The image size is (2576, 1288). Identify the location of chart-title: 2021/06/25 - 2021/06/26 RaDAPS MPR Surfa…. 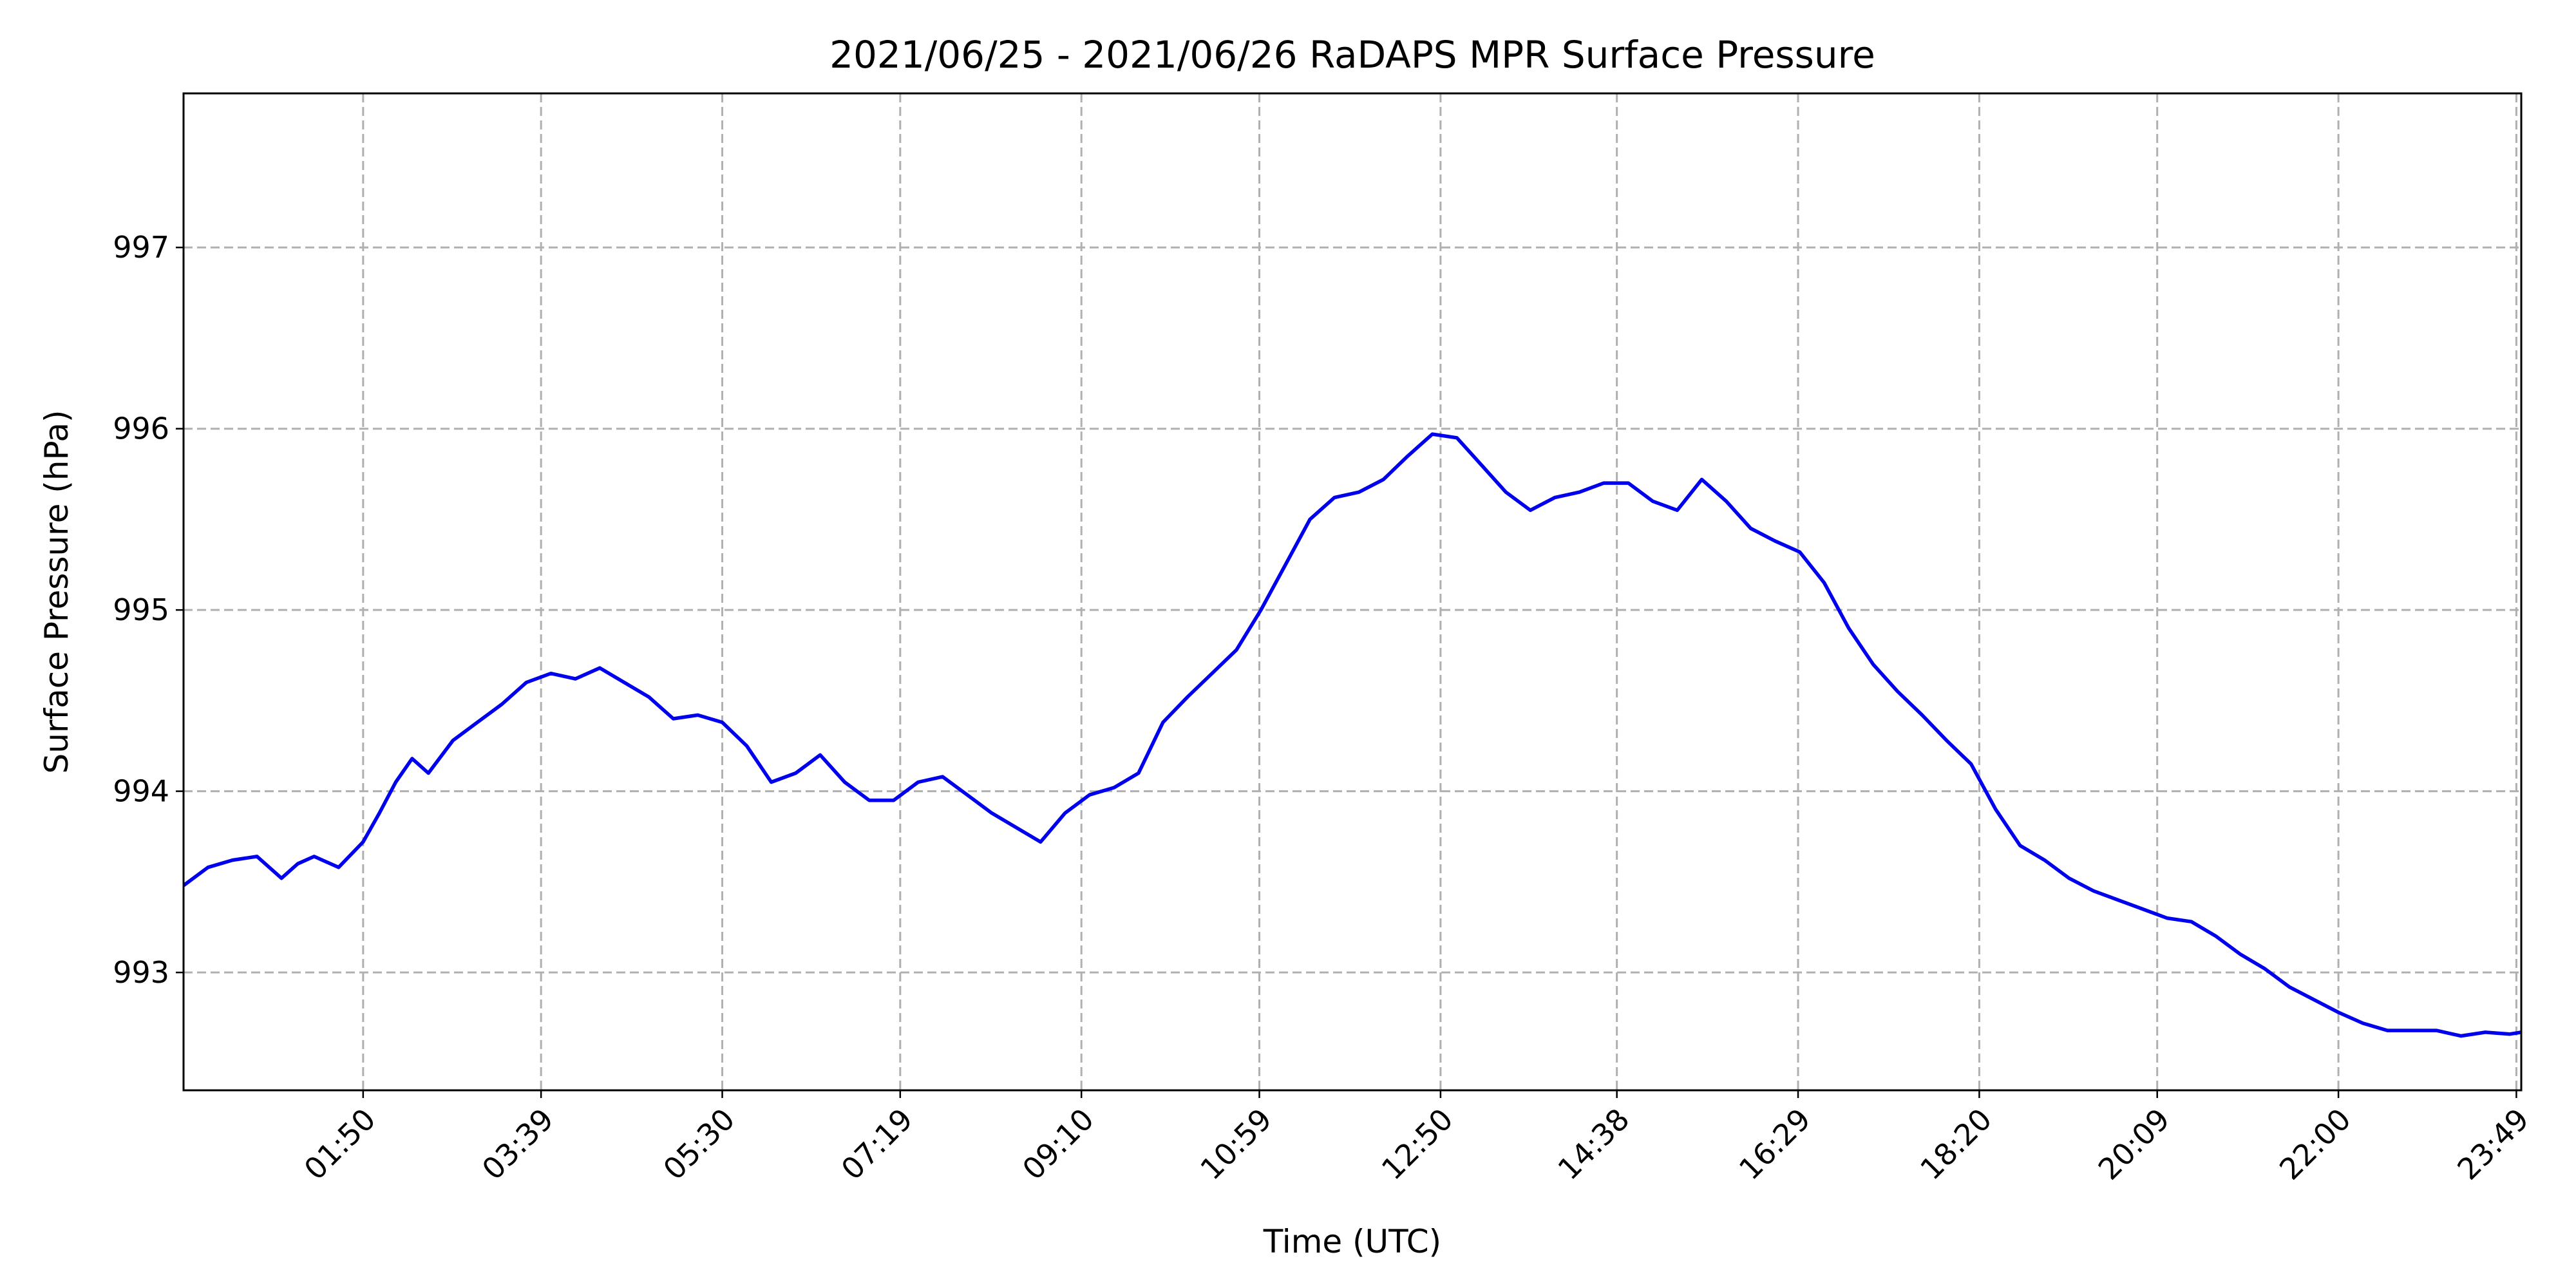
(1352, 55).